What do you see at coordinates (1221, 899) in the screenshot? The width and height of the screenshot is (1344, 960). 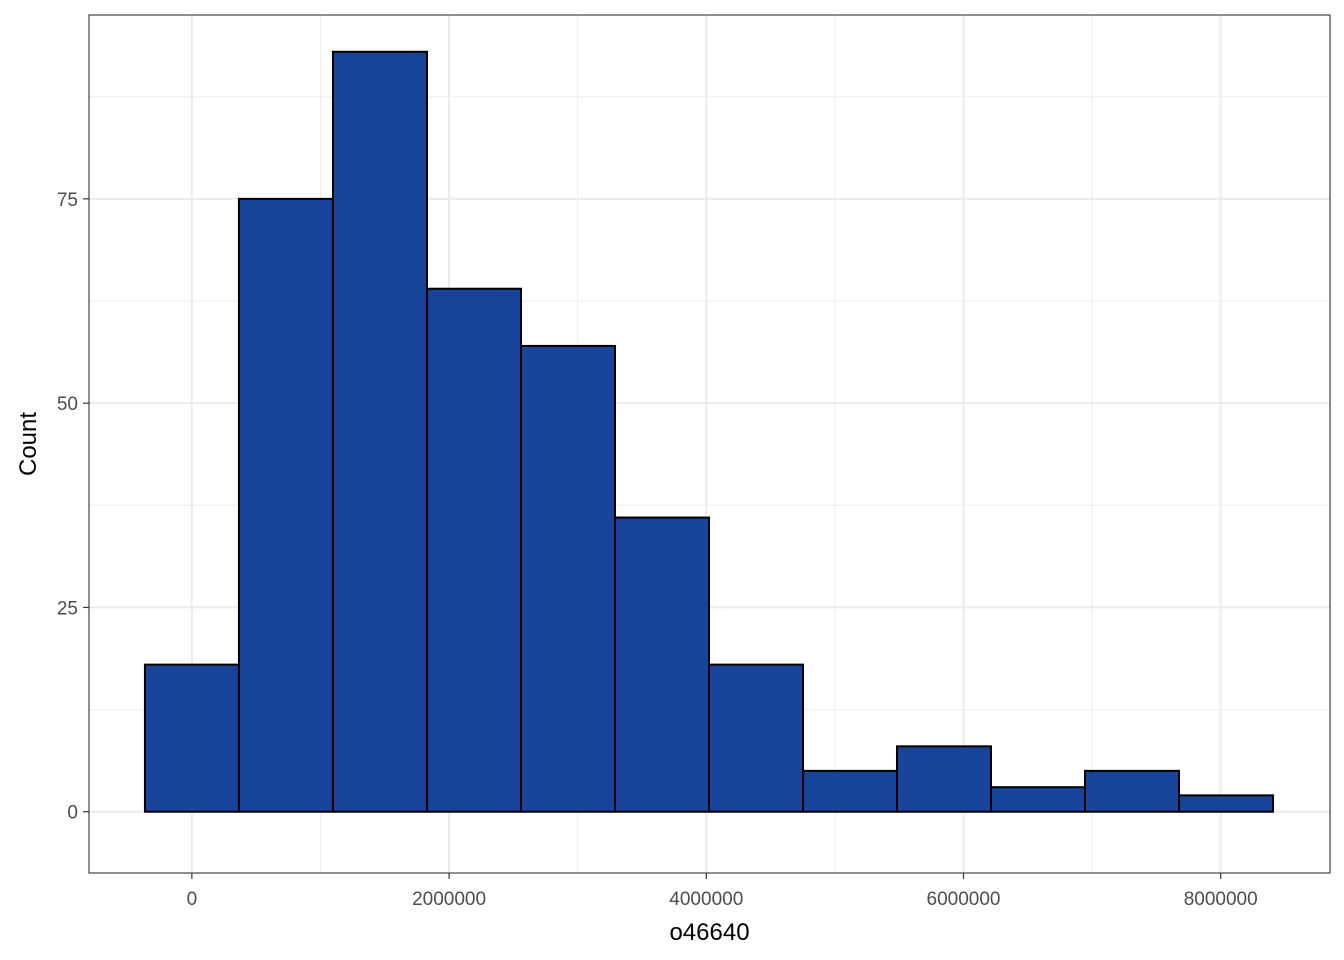 I see `x-tick-label: 8000000` at bounding box center [1221, 899].